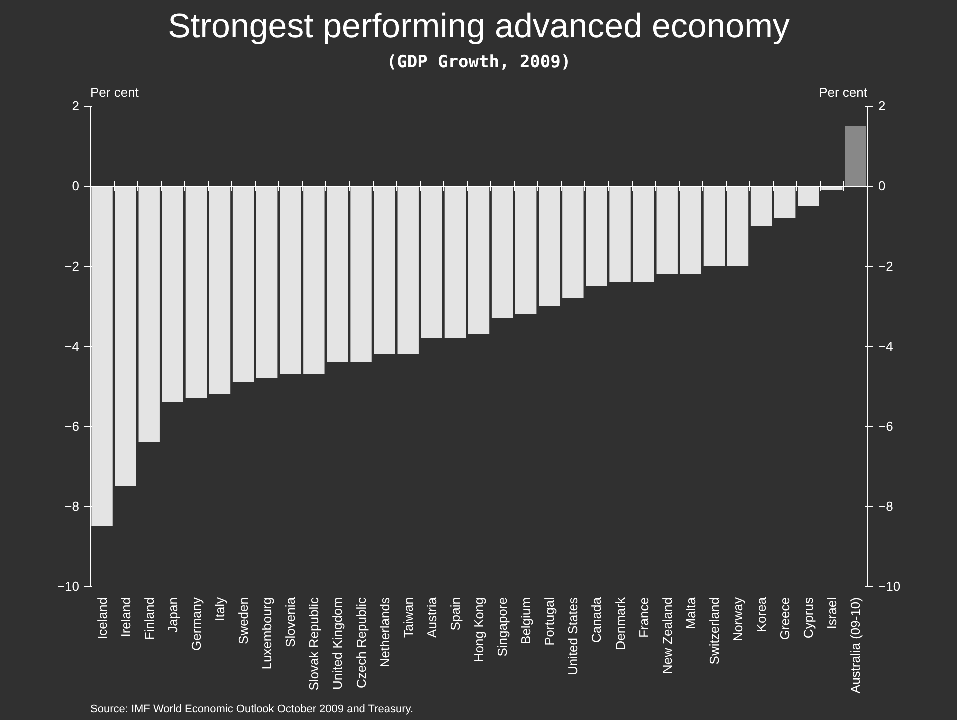  I want to click on x-tick-label: Taiwan, so click(408, 618).